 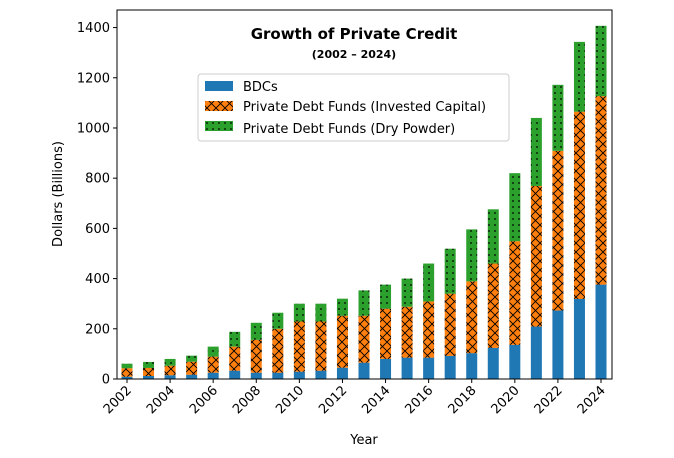 I want to click on bar-dry-powder-2008, so click(x=256, y=331).